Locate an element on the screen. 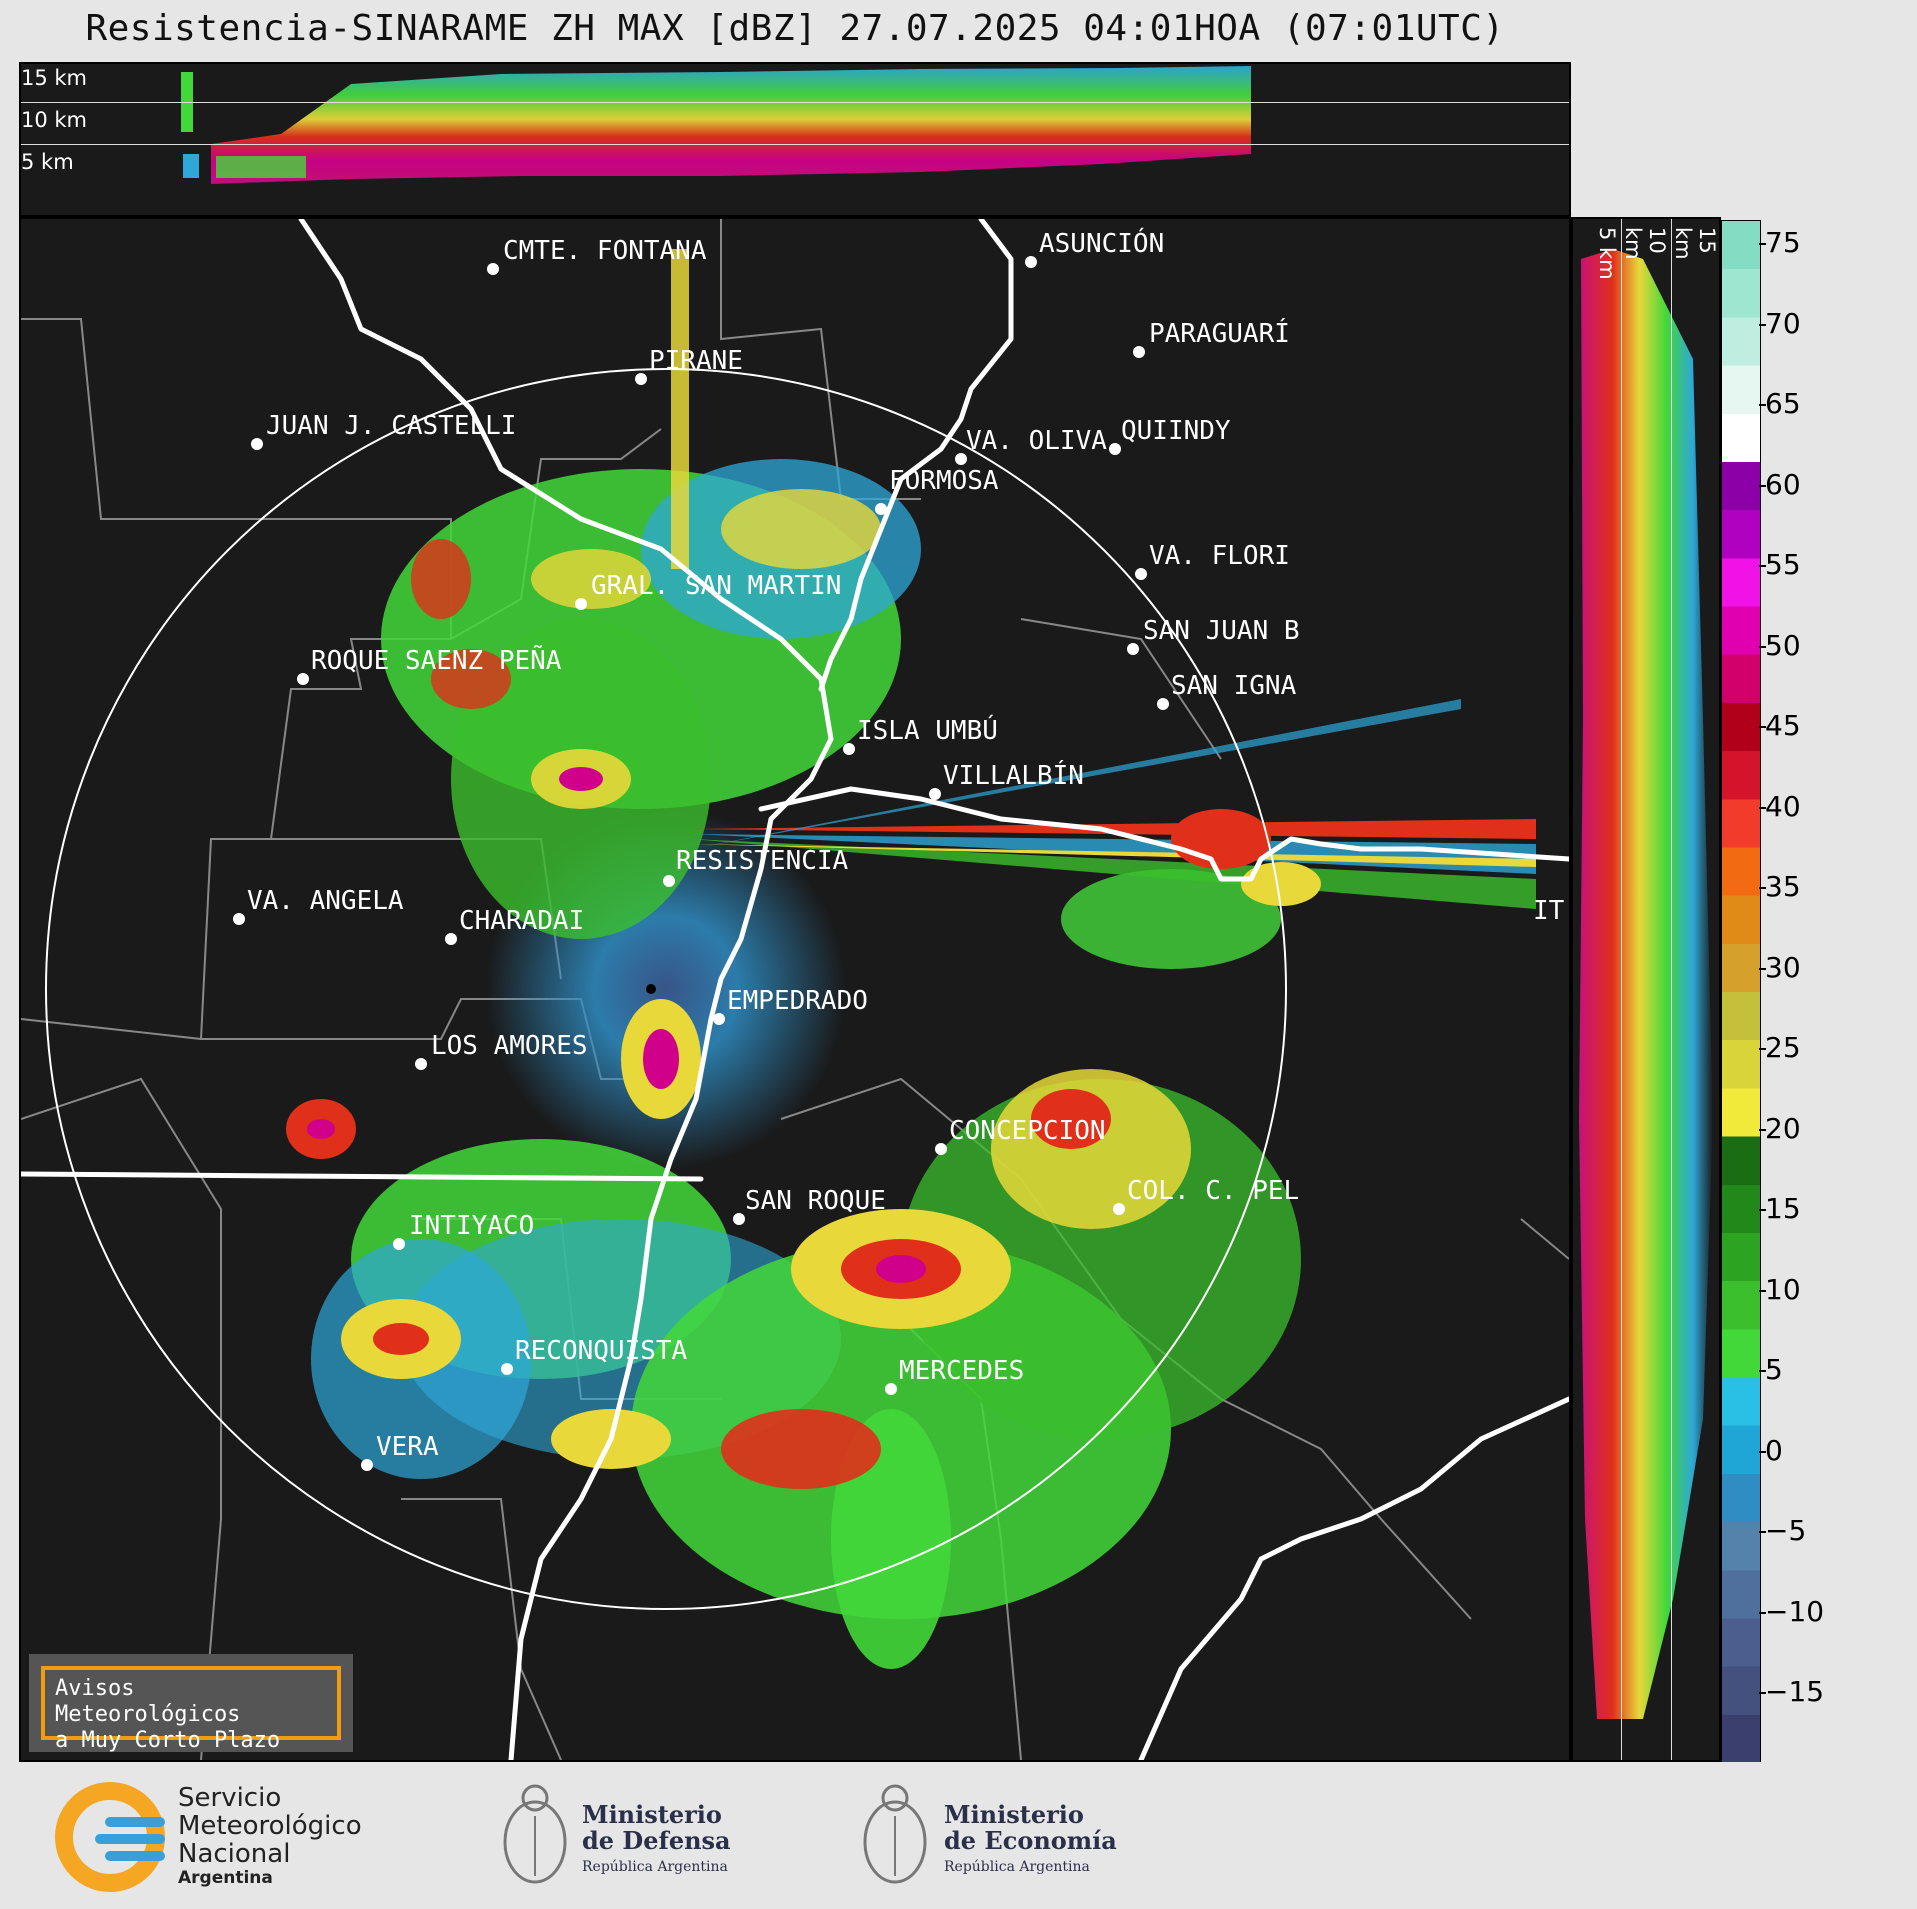  smn-logo-icon is located at coordinates (110, 1837).